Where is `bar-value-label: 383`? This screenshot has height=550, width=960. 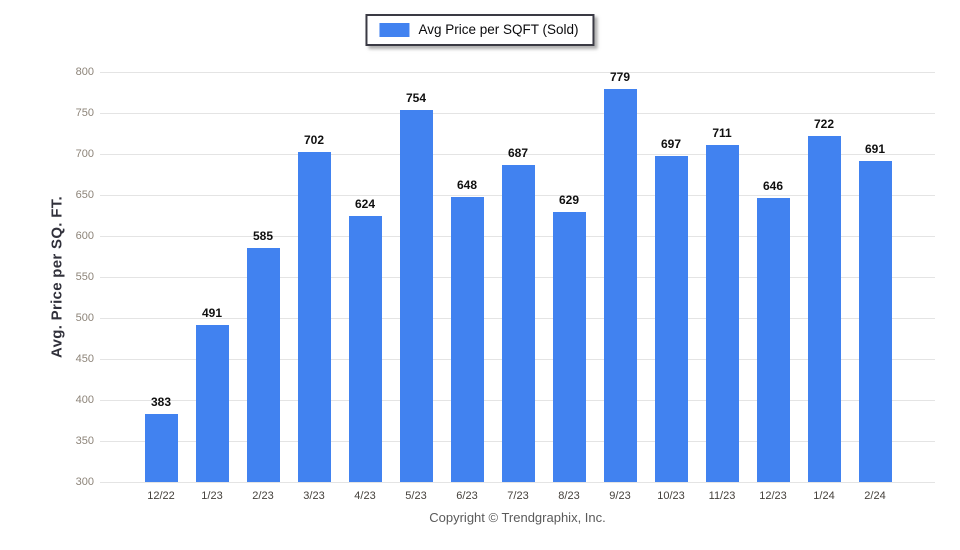 bar-value-label: 383 is located at coordinates (161, 401).